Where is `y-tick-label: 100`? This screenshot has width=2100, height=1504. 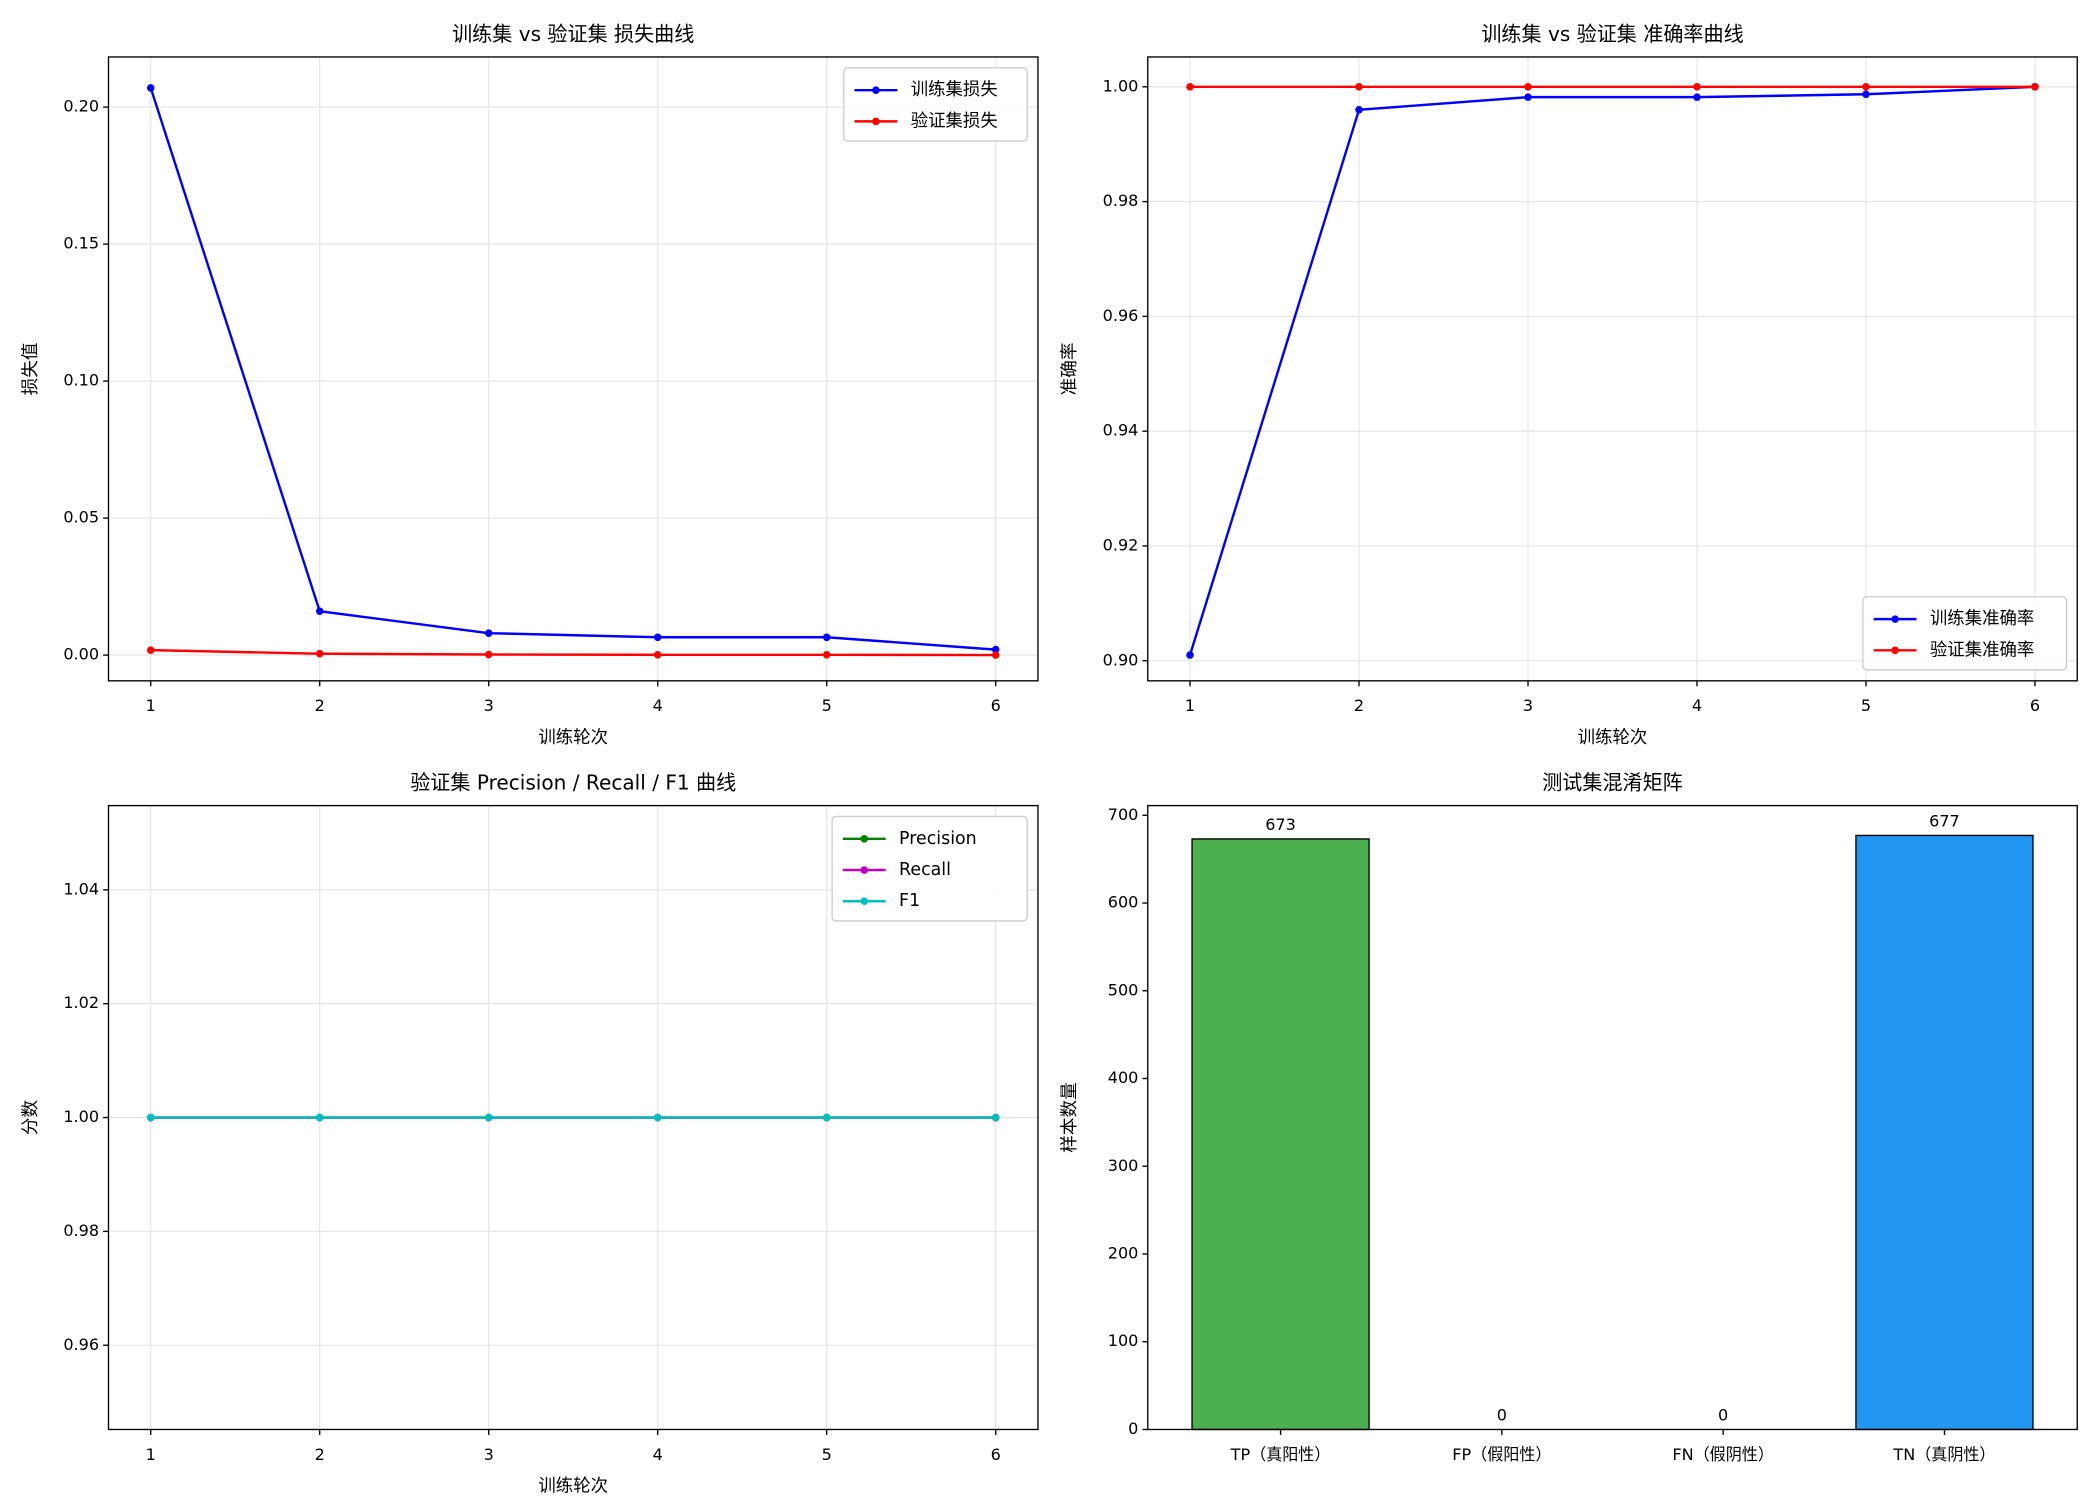
y-tick-label: 100 is located at coordinates (1123, 1340).